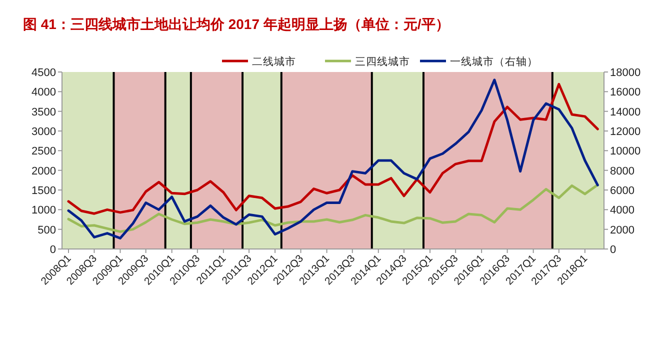 The width and height of the screenshot is (649, 337). What do you see at coordinates (622, 171) in the screenshot?
I see `y2-tick-label: 8000` at bounding box center [622, 171].